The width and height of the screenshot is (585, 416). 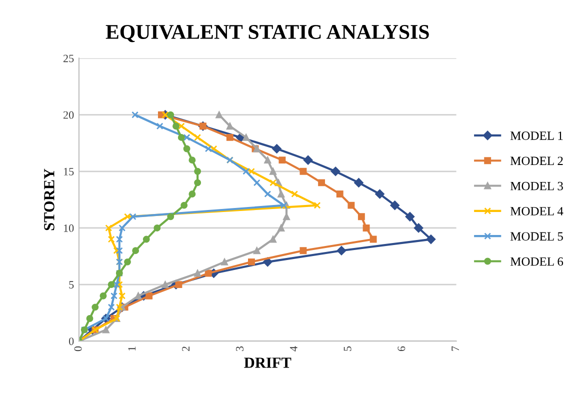 I want to click on x-tick-label: 1, so click(x=132, y=348).